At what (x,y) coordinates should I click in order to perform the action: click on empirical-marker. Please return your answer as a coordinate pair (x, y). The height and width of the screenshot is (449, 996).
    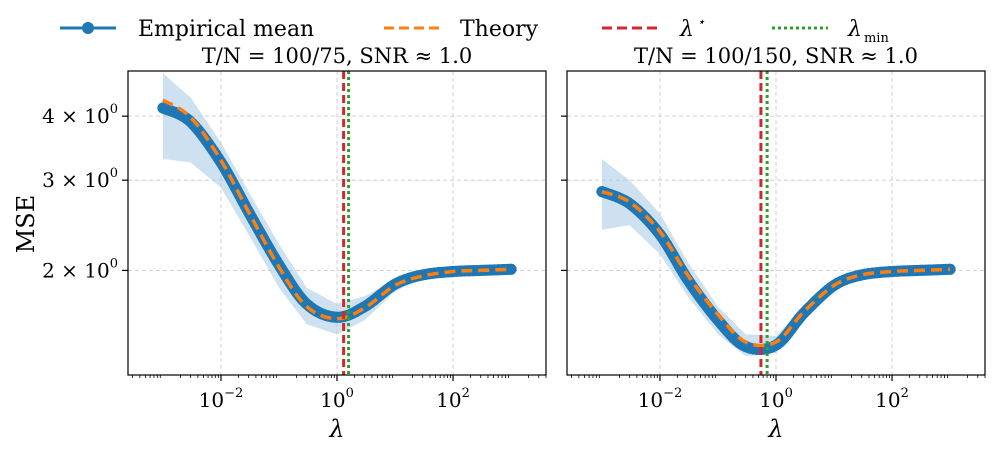
    Looking at the image, I should click on (511, 269).